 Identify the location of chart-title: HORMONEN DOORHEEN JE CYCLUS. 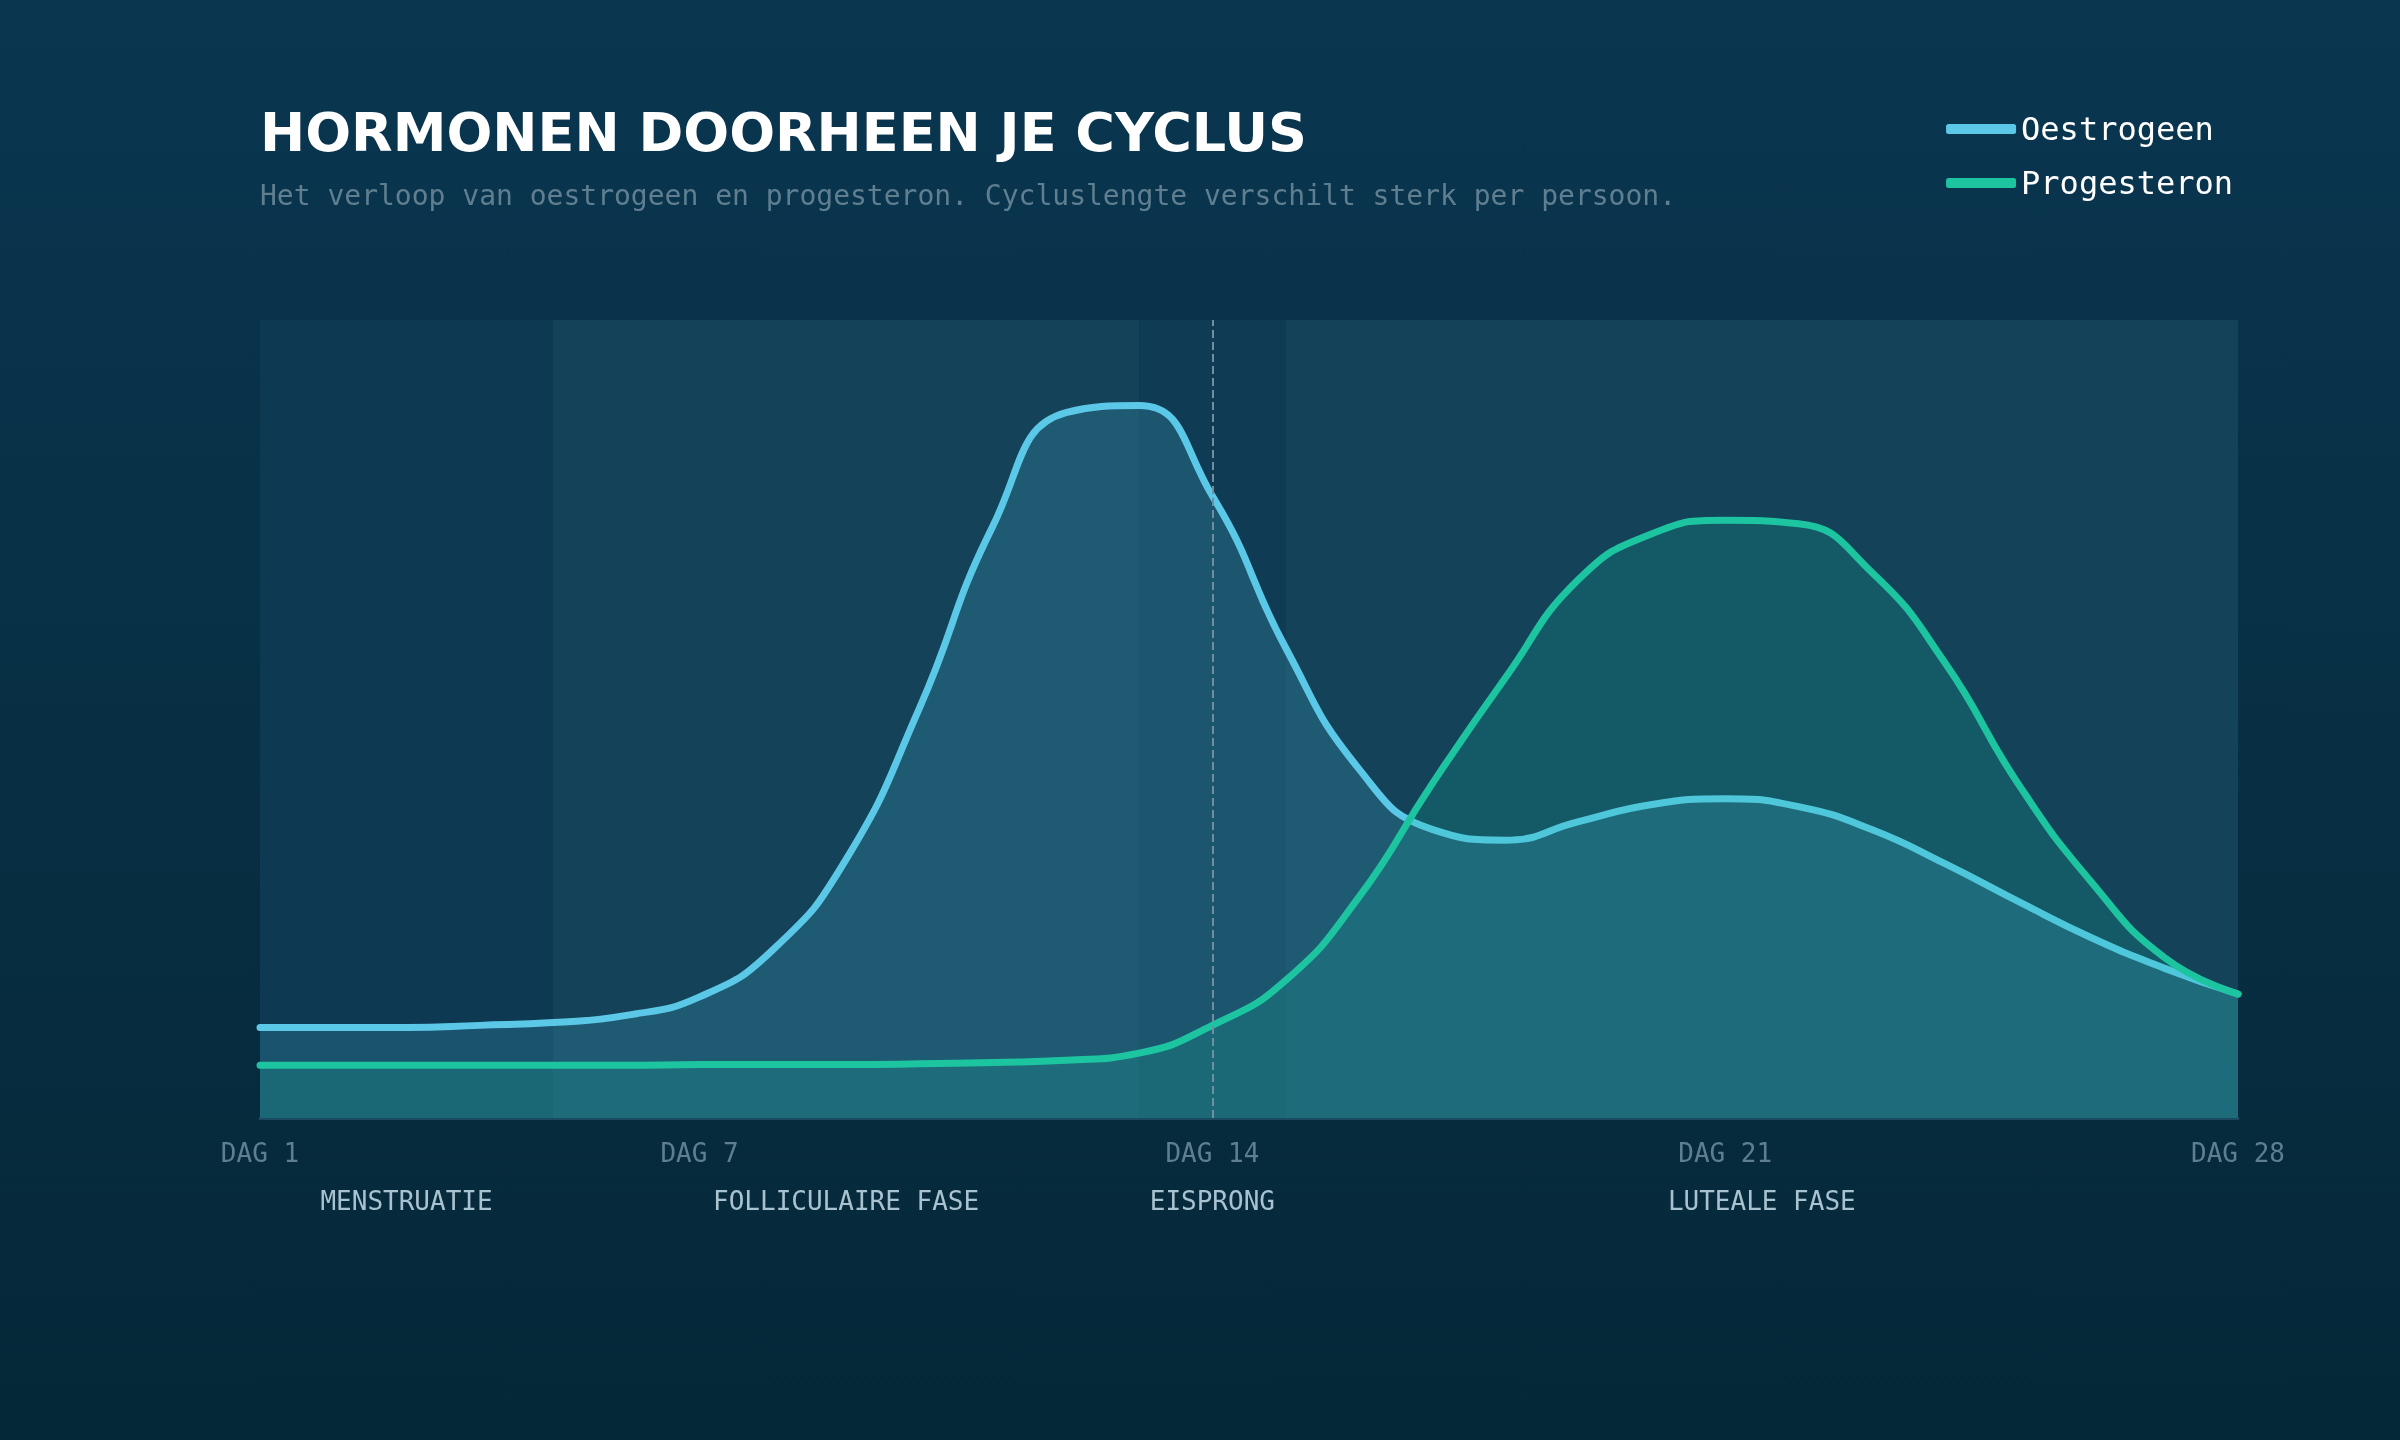
(784, 132).